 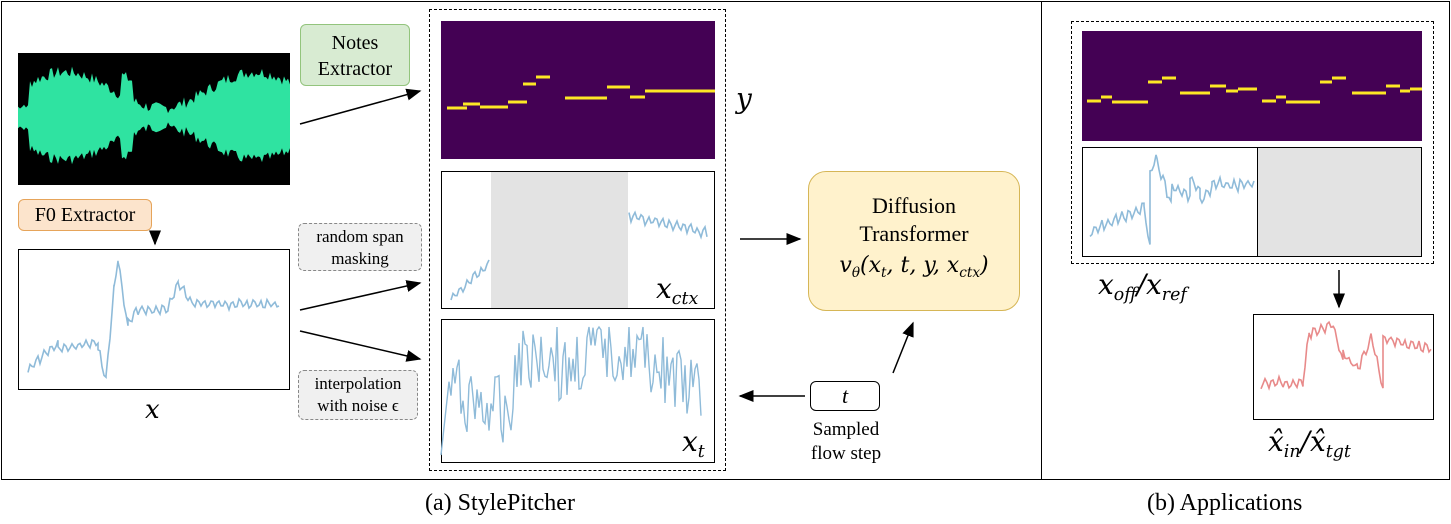 What do you see at coordinates (360, 247) in the screenshot?
I see `random-span-masking-box: random span masking` at bounding box center [360, 247].